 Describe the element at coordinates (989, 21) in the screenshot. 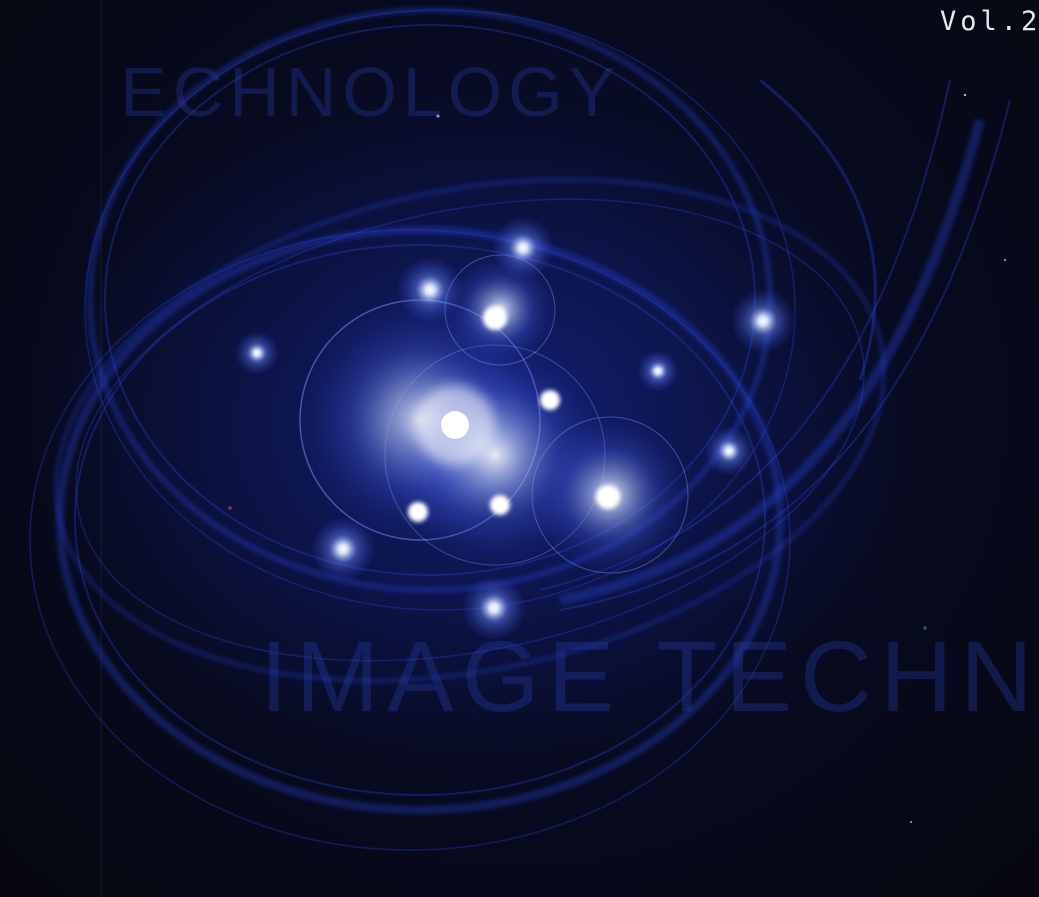

I see `volume-label: Vol.25` at that location.